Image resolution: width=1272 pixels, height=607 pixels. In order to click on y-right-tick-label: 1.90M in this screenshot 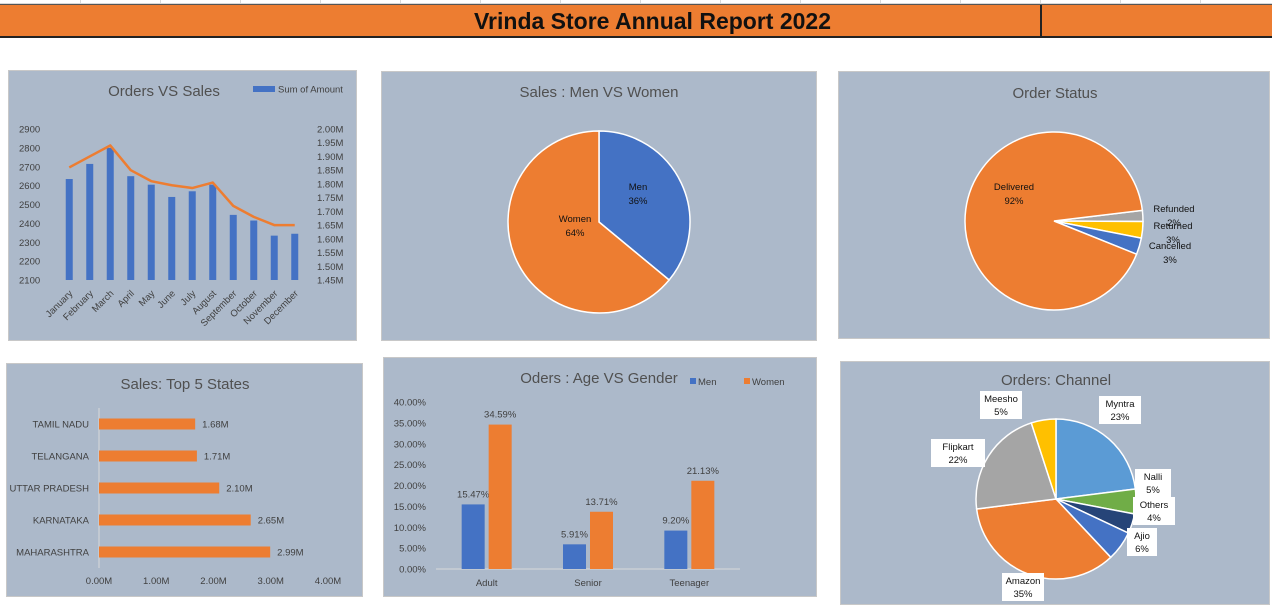, I will do `click(330, 157)`.